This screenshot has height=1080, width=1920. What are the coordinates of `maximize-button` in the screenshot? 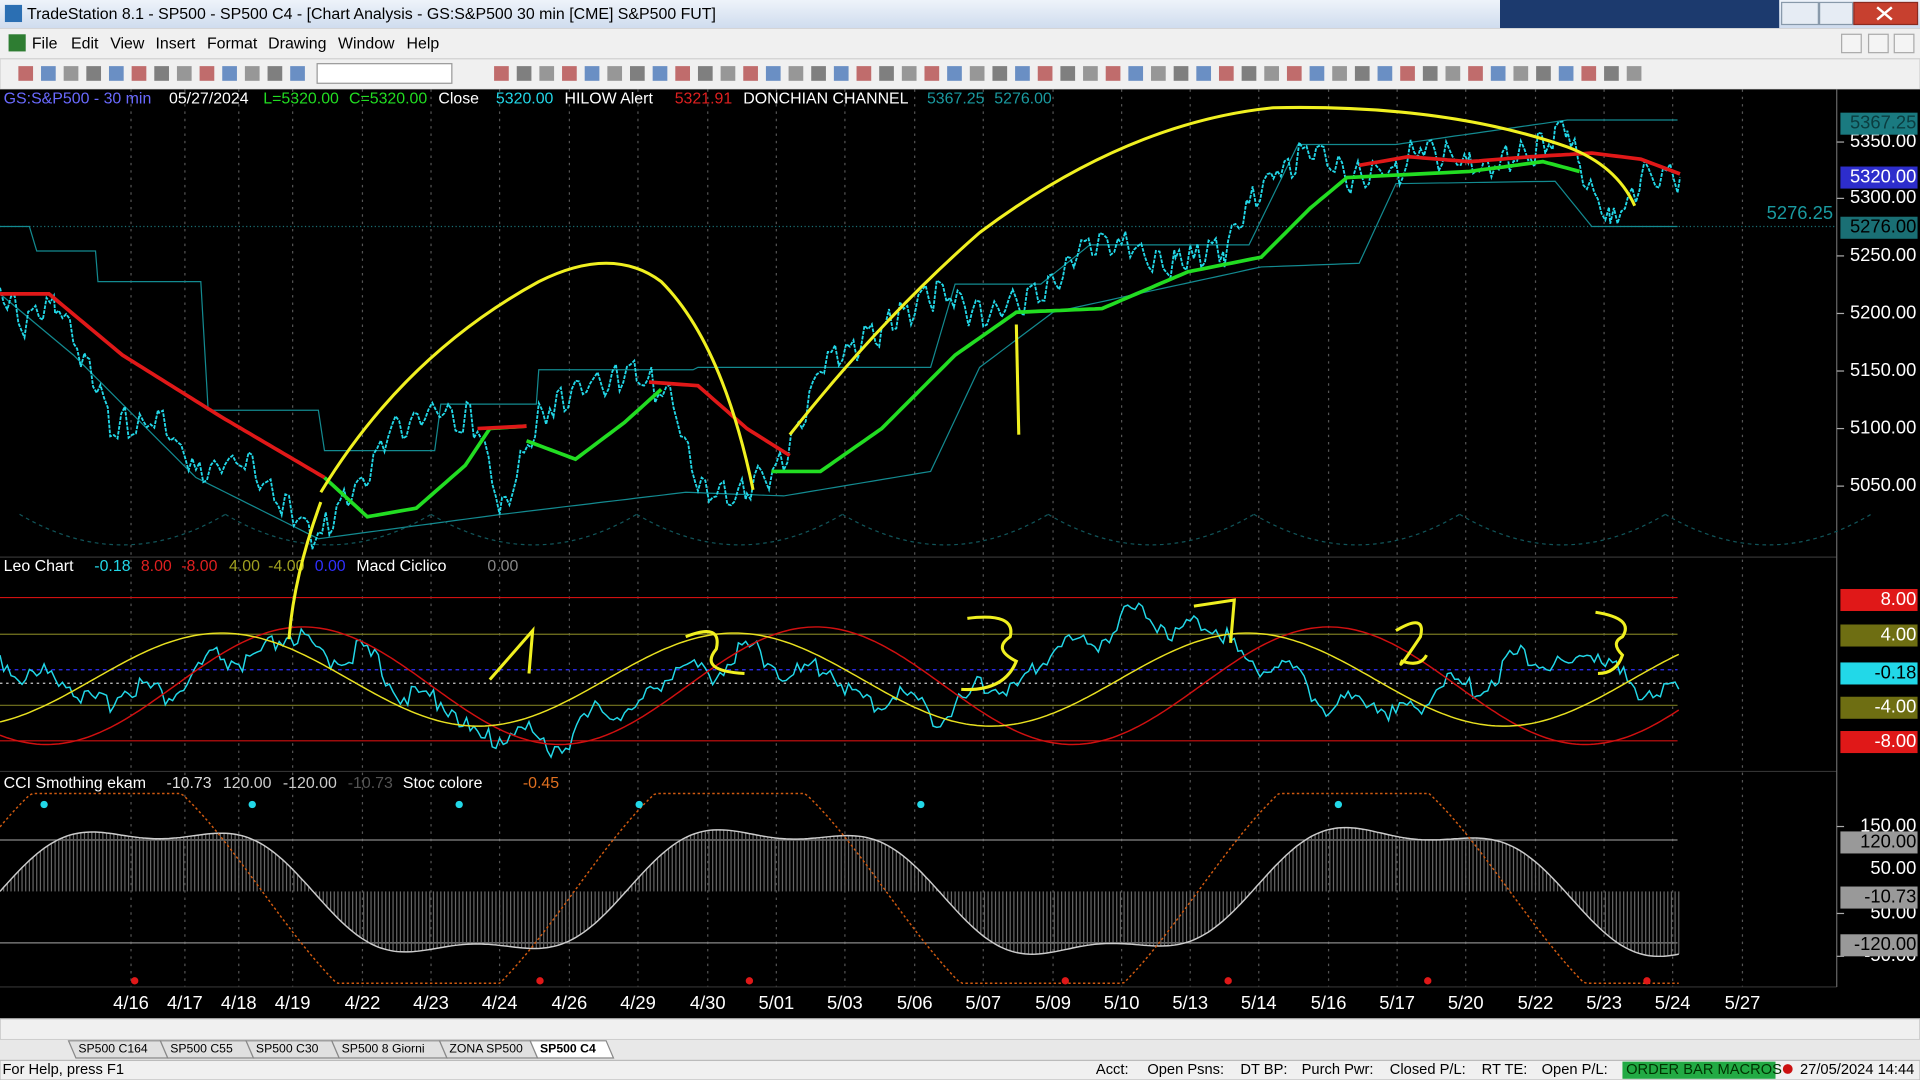 It's located at (1836, 13).